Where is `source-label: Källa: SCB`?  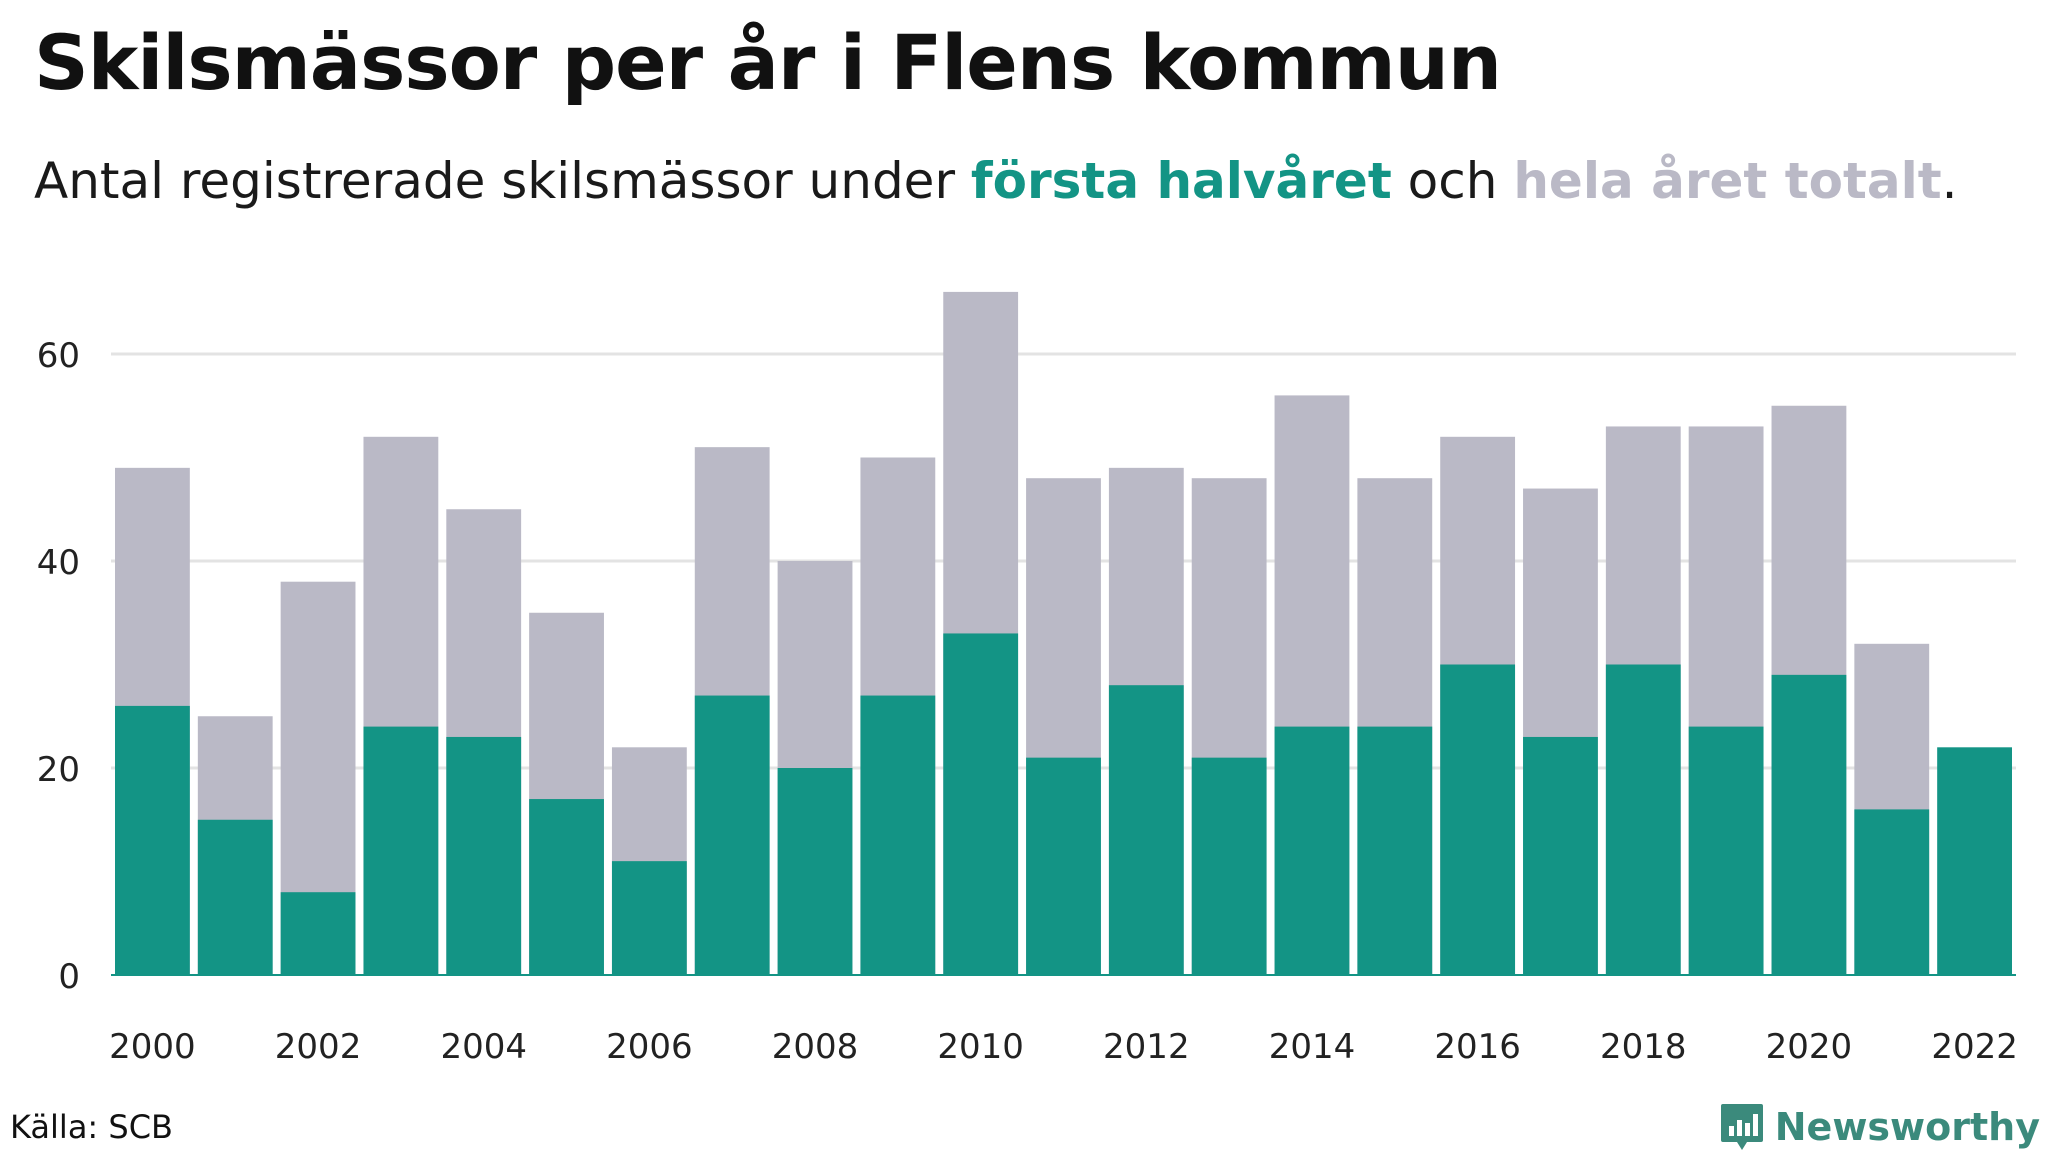
source-label: Källa: SCB is located at coordinates (91, 1127).